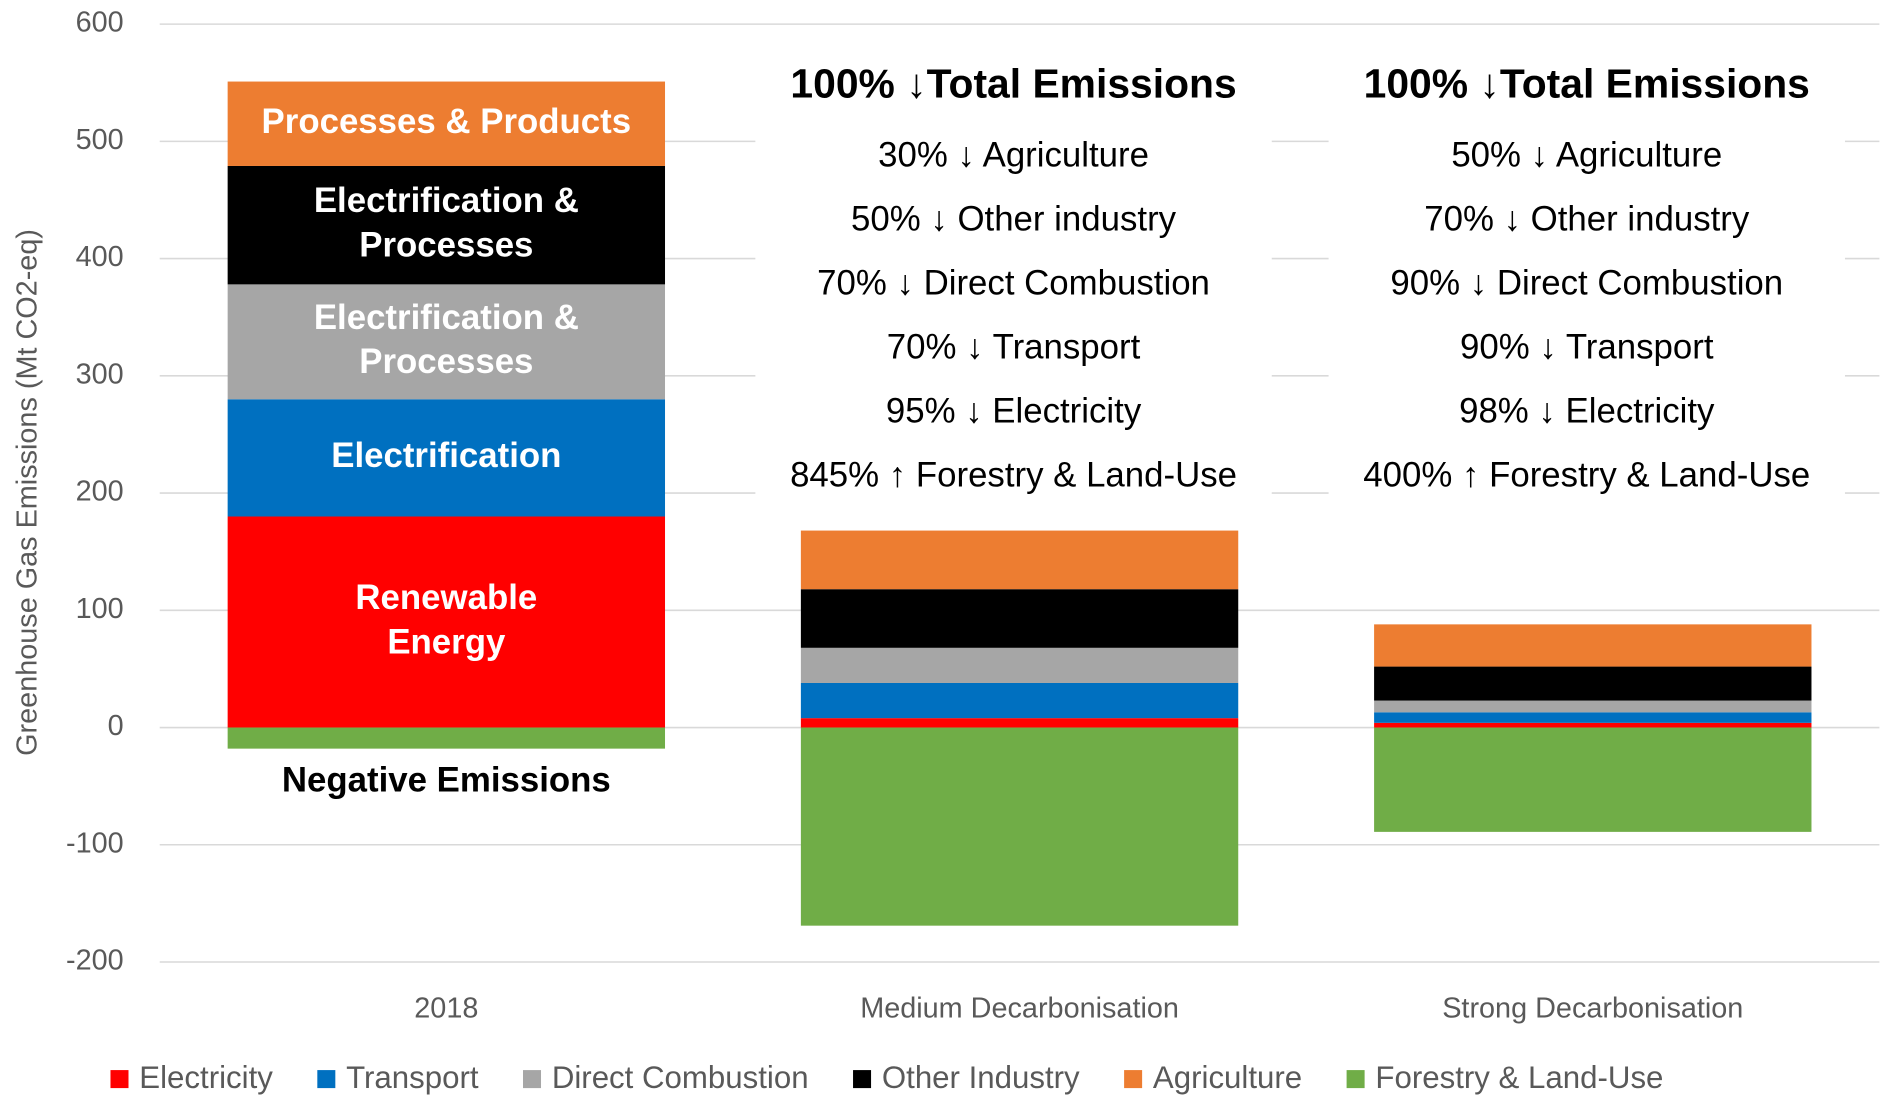 The height and width of the screenshot is (1099, 1883). I want to click on y-tick-label: 400, so click(100, 257).